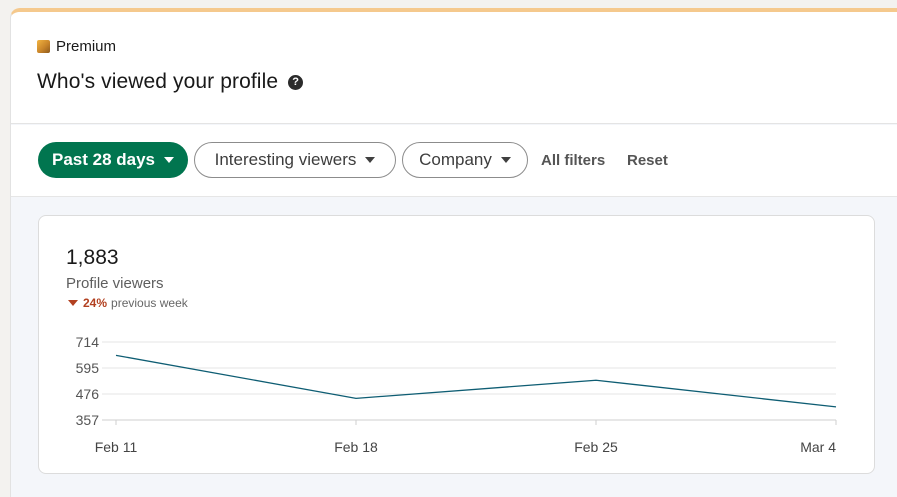 Image resolution: width=897 pixels, height=497 pixels. I want to click on x-tick-label: Feb 11, so click(116, 447).